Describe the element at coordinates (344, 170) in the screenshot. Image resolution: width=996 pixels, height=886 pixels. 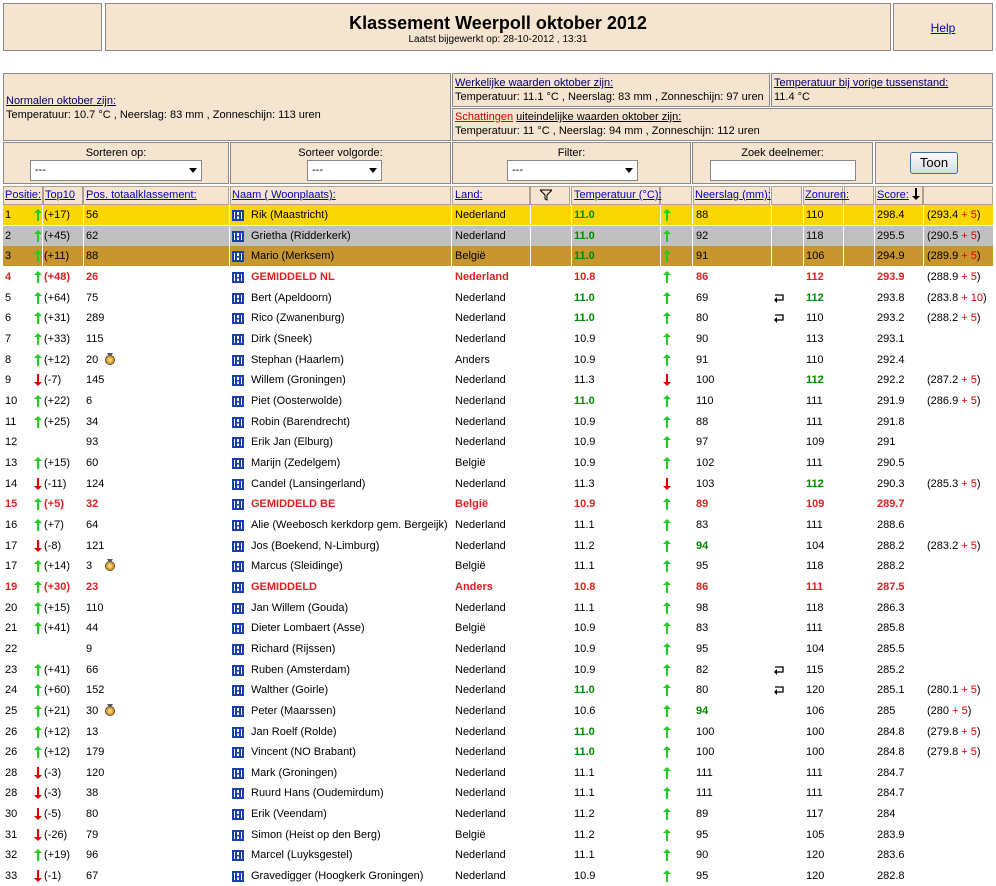
I see `order-select: ---` at that location.